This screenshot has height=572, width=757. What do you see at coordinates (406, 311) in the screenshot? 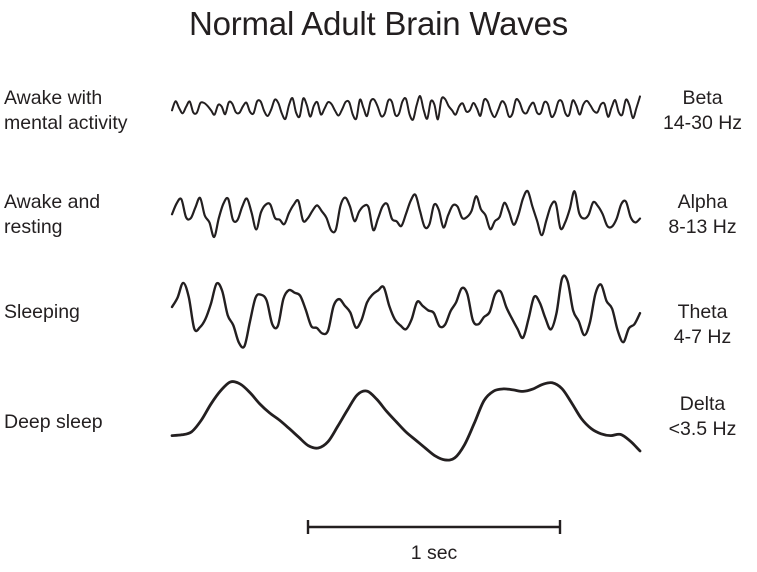
I see `eeg-trace-theta` at bounding box center [406, 311].